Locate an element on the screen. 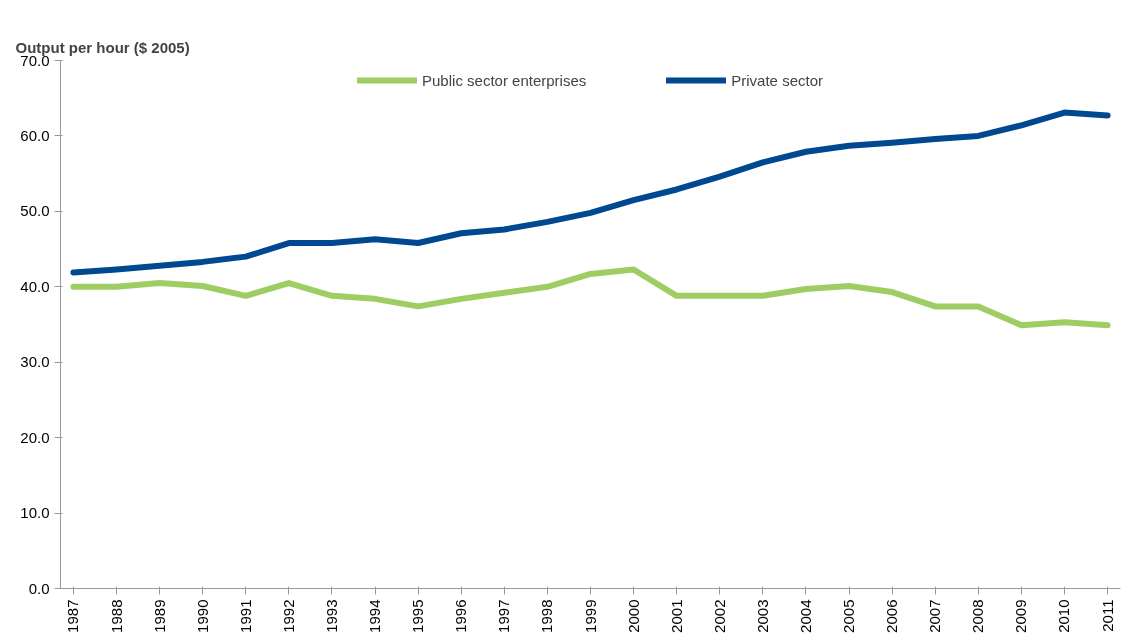 The image size is (1145, 639). x-tick-label: 2005 is located at coordinates (849, 616).